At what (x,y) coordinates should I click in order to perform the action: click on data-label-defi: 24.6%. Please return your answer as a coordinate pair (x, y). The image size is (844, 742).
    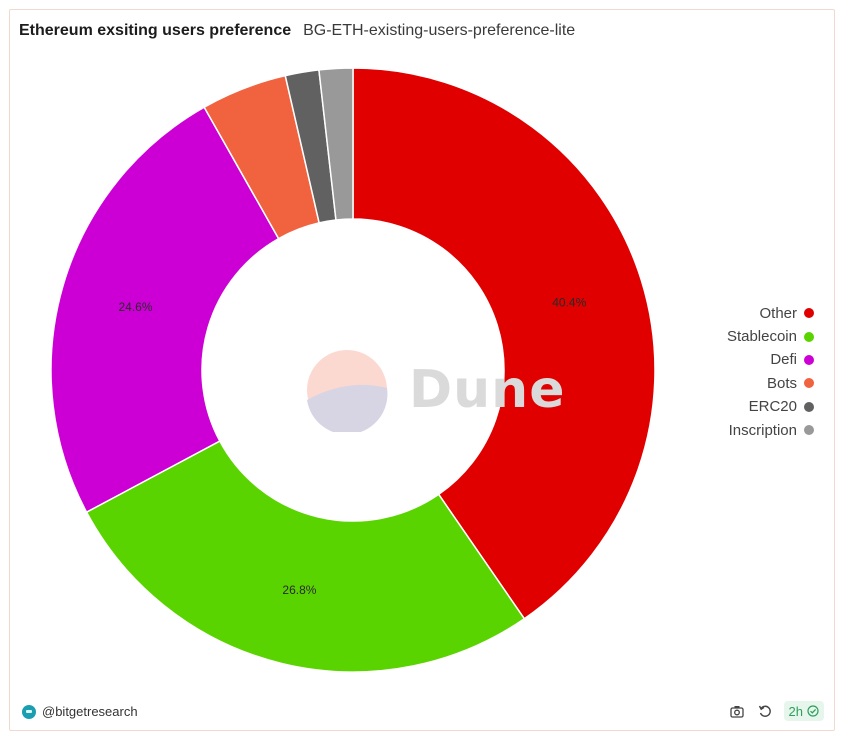
    Looking at the image, I should click on (135, 307).